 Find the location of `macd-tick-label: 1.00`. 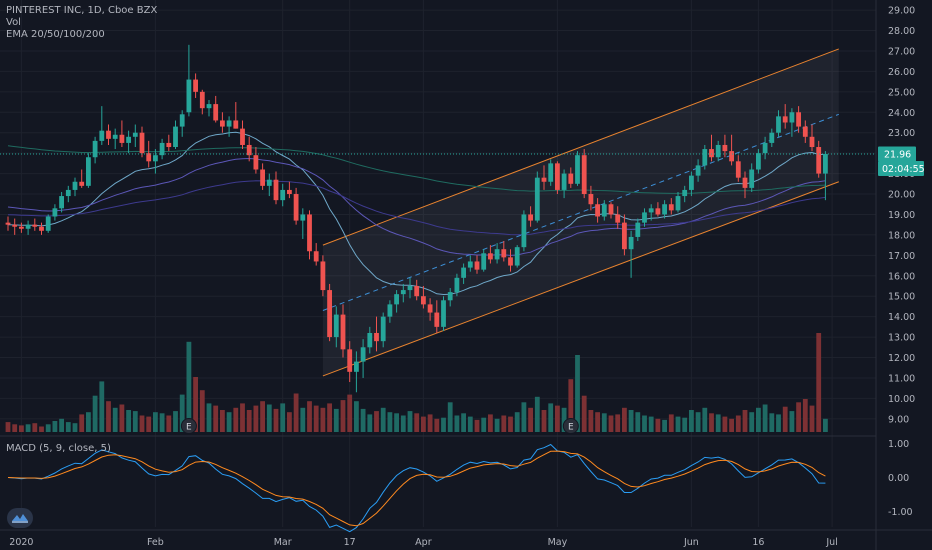

macd-tick-label: 1.00 is located at coordinates (898, 444).